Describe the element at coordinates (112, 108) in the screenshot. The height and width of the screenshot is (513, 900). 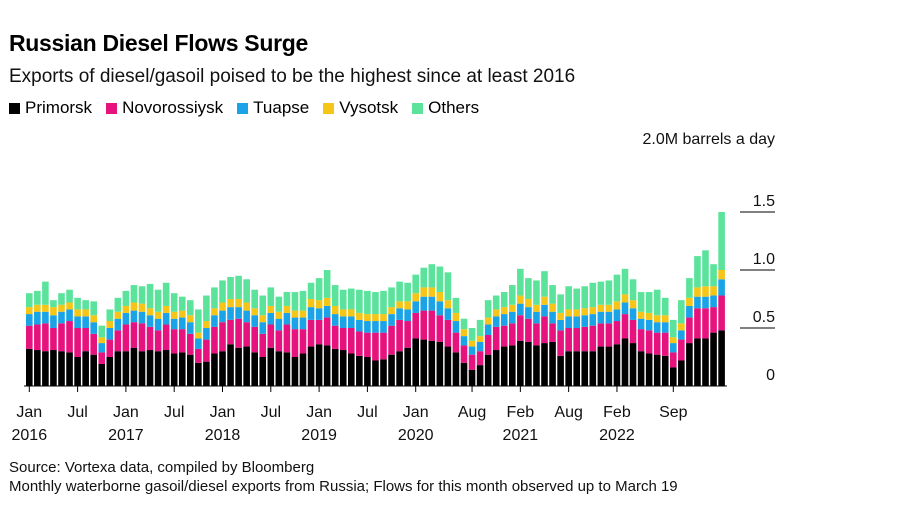
I see `legend-swatch-novorossiysk` at that location.